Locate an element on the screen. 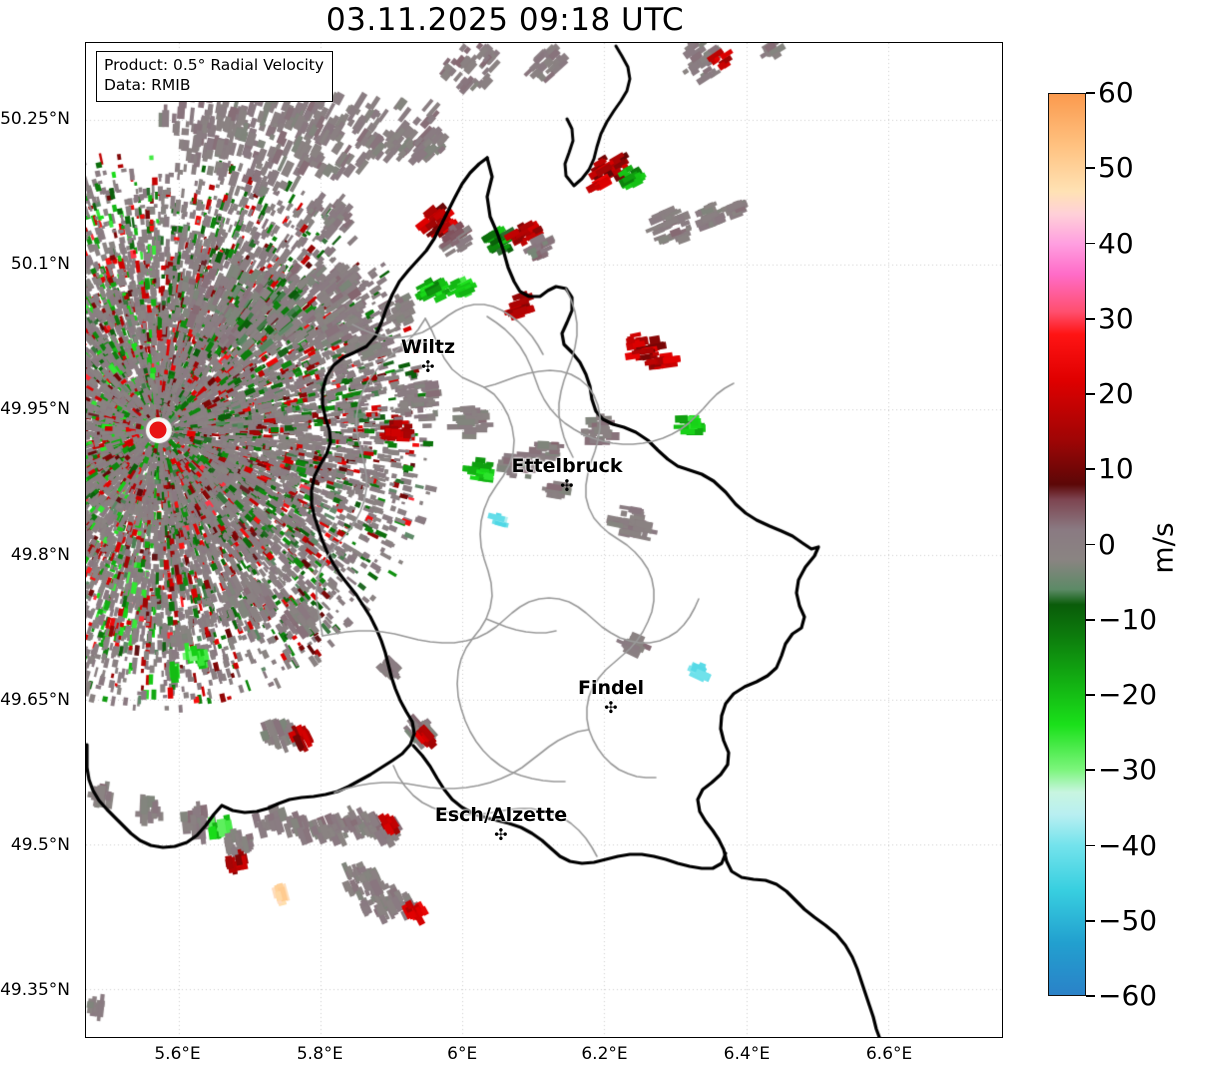 The width and height of the screenshot is (1207, 1081). colorbar-tick-label: −20 is located at coordinates (1128, 694).